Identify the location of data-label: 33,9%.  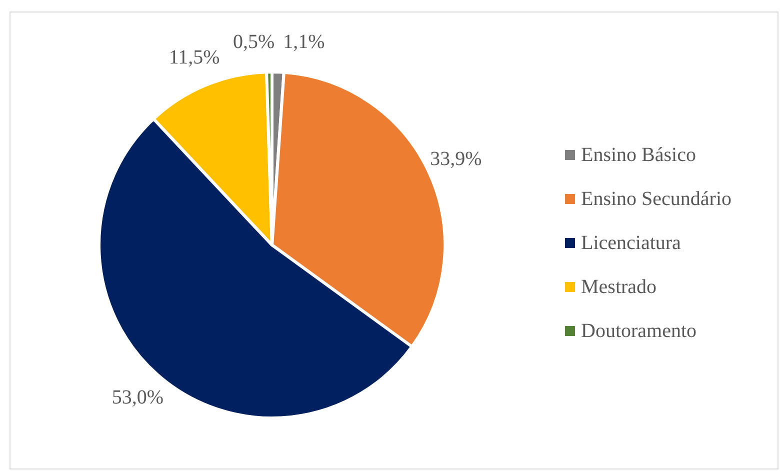
(456, 159).